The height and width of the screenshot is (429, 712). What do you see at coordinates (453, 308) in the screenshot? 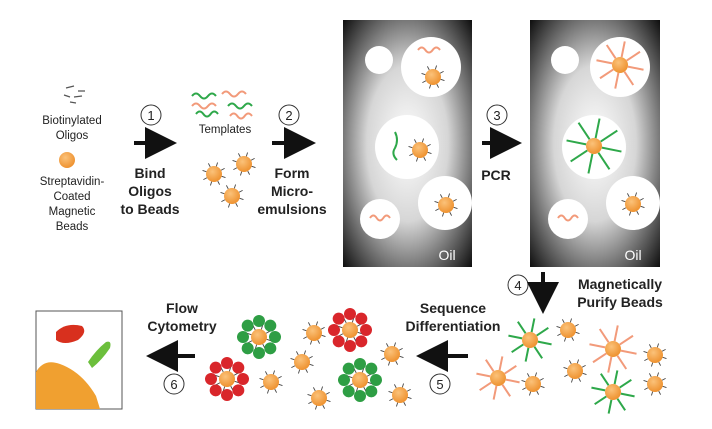
I see `step-5-line1: Sequence` at bounding box center [453, 308].